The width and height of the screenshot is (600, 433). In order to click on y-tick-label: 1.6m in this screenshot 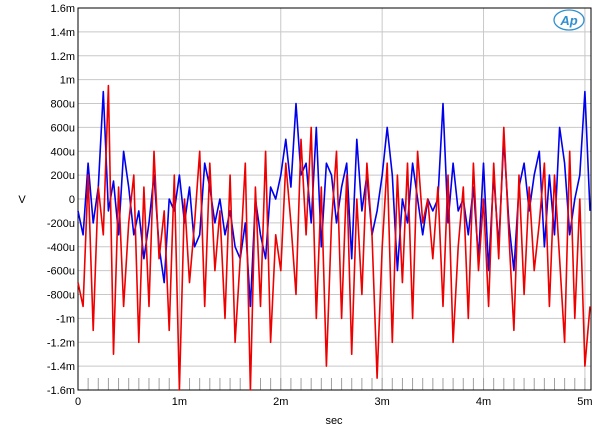, I will do `click(63, 9)`.